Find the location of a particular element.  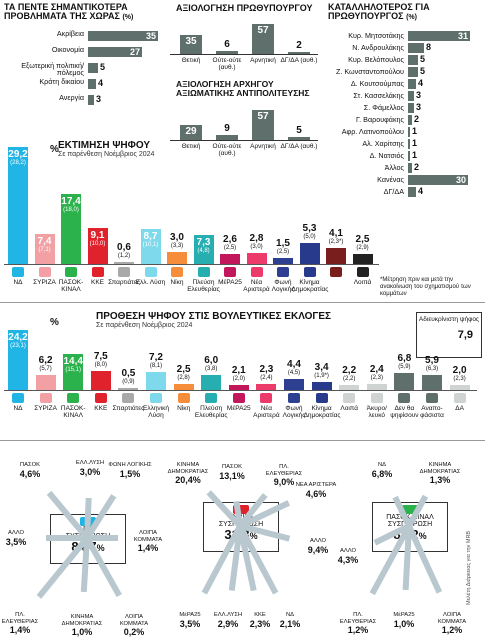

flow-item: ΠΑΣΟΚ 13,1% is located at coordinates (232, 472).